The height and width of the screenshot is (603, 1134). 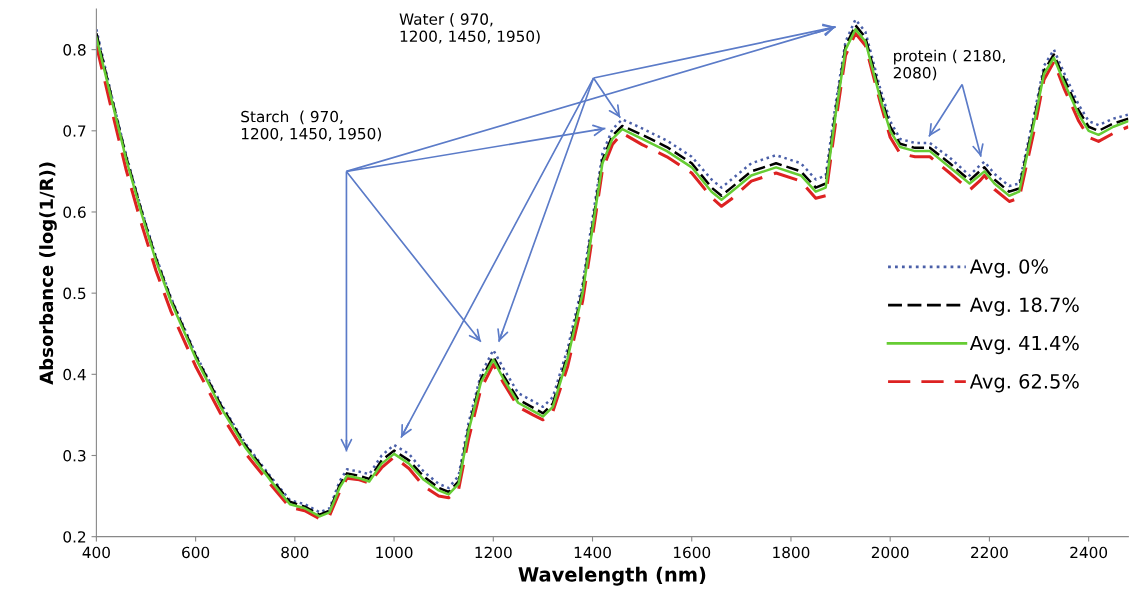 What do you see at coordinates (74, 374) in the screenshot?
I see `y-tick-label: 0.4` at bounding box center [74, 374].